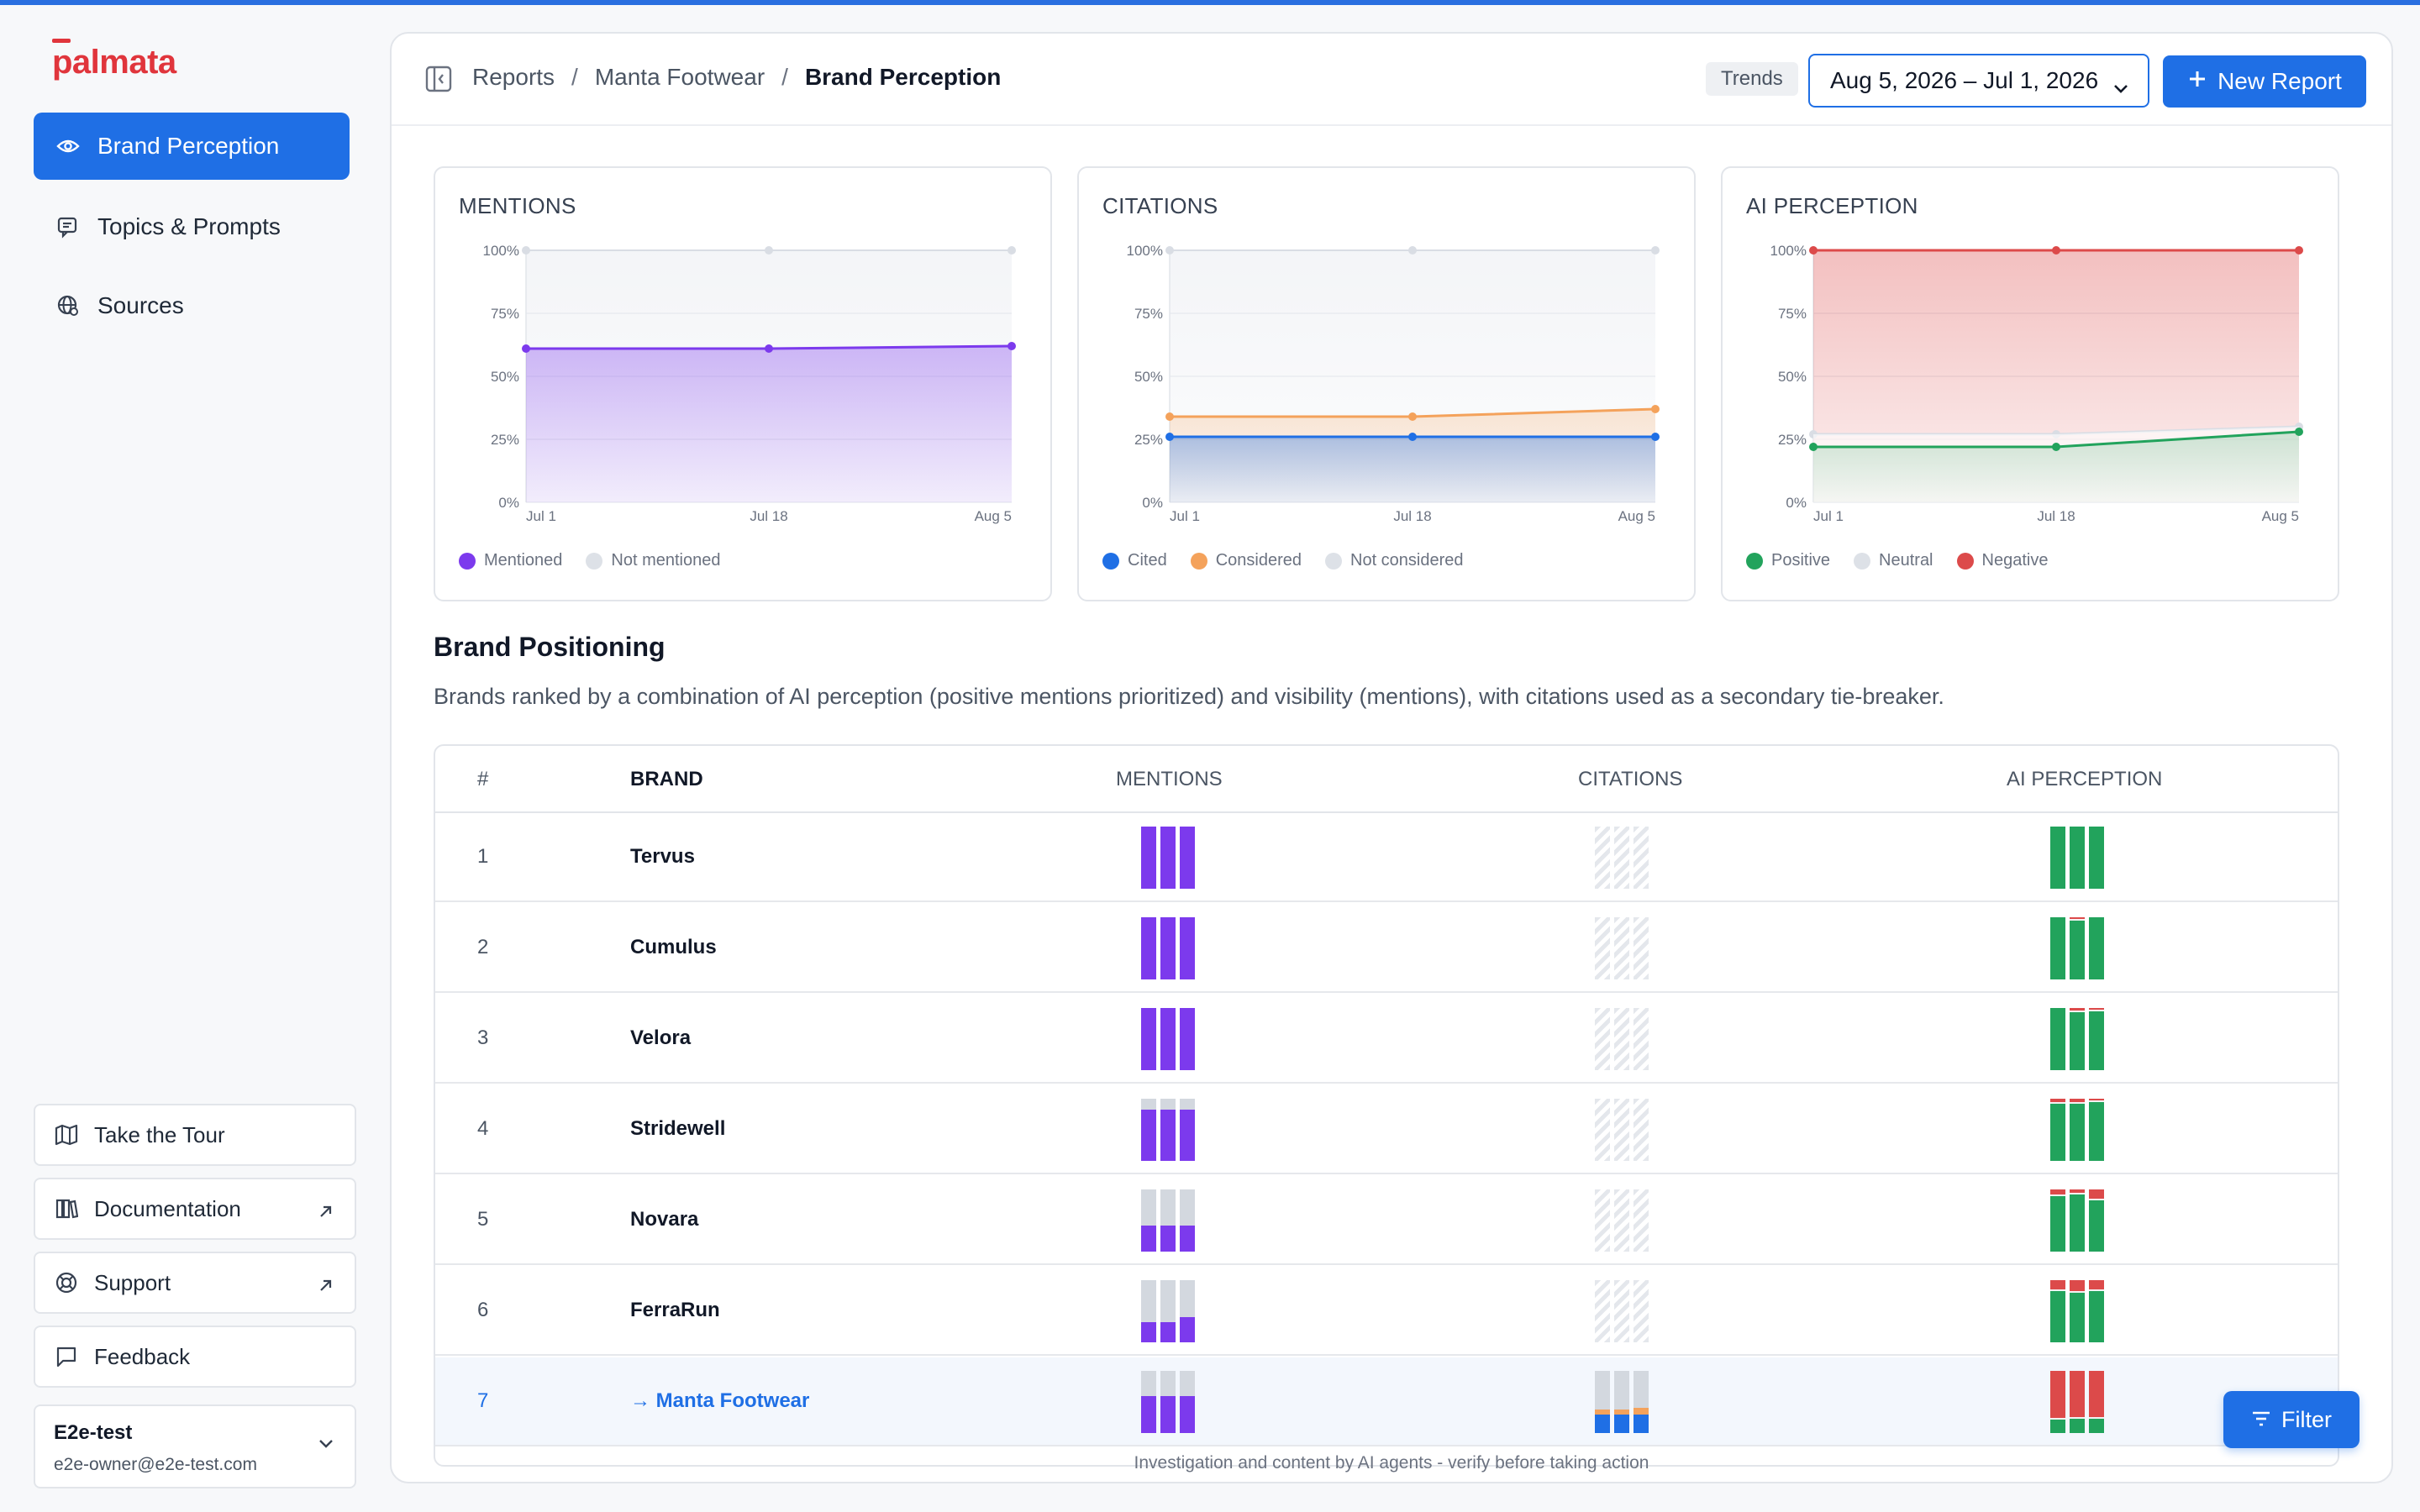 The image size is (2420, 1512). Describe the element at coordinates (1169, 779) in the screenshot. I see `column-header-mentions: MENTIONS` at that location.